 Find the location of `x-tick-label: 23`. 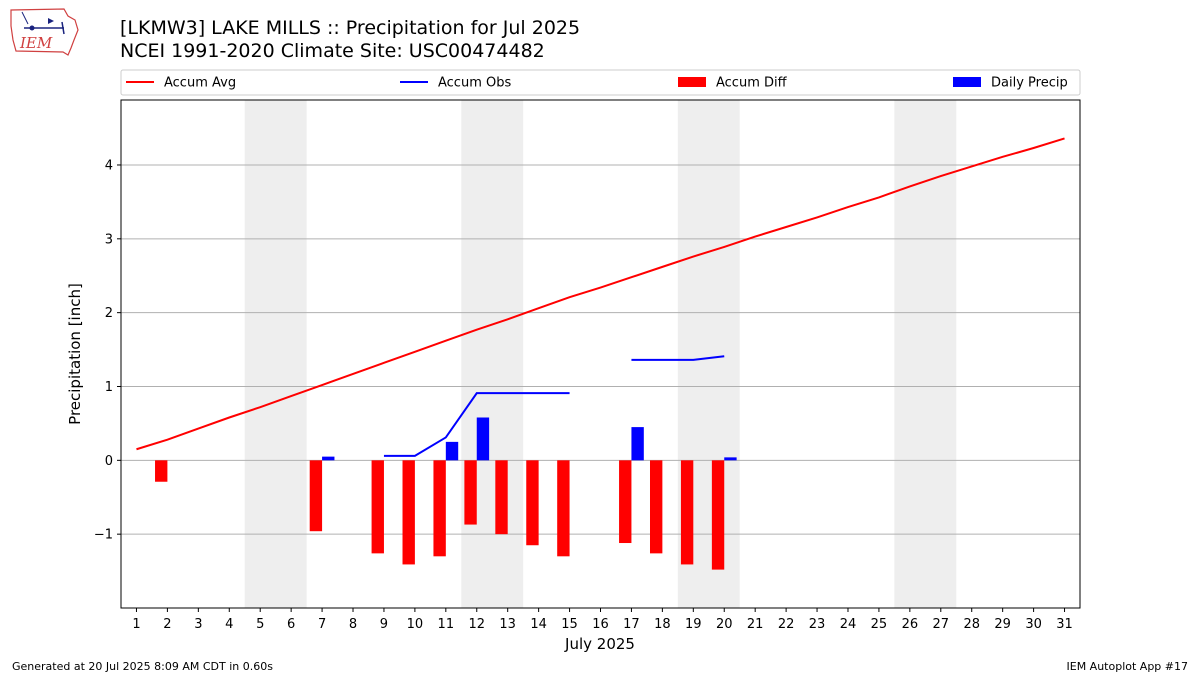

x-tick-label: 23 is located at coordinates (817, 624).